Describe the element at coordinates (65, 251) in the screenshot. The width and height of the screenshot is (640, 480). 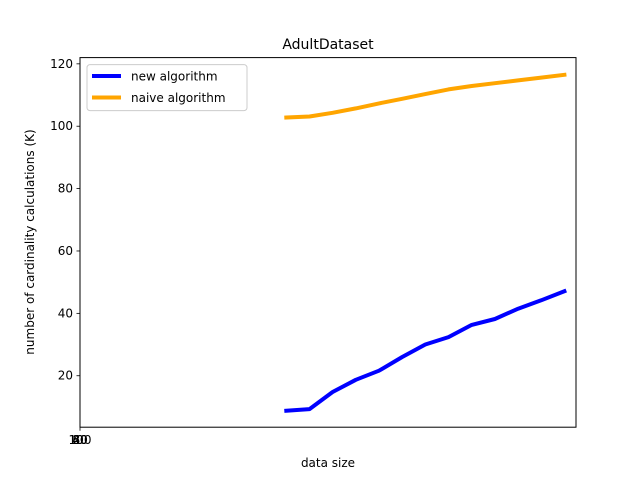
I see `y-tick-label: 60` at that location.